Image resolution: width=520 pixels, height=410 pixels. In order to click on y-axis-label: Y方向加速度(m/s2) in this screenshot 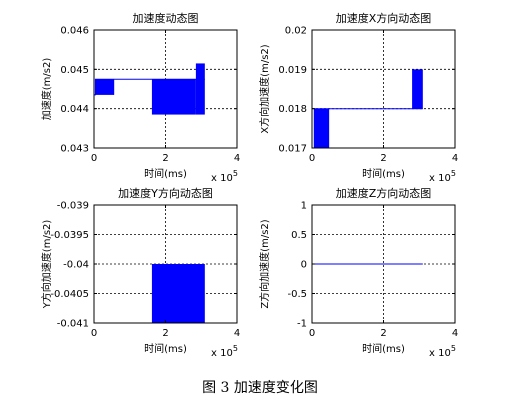, I will do `click(46, 265)`.